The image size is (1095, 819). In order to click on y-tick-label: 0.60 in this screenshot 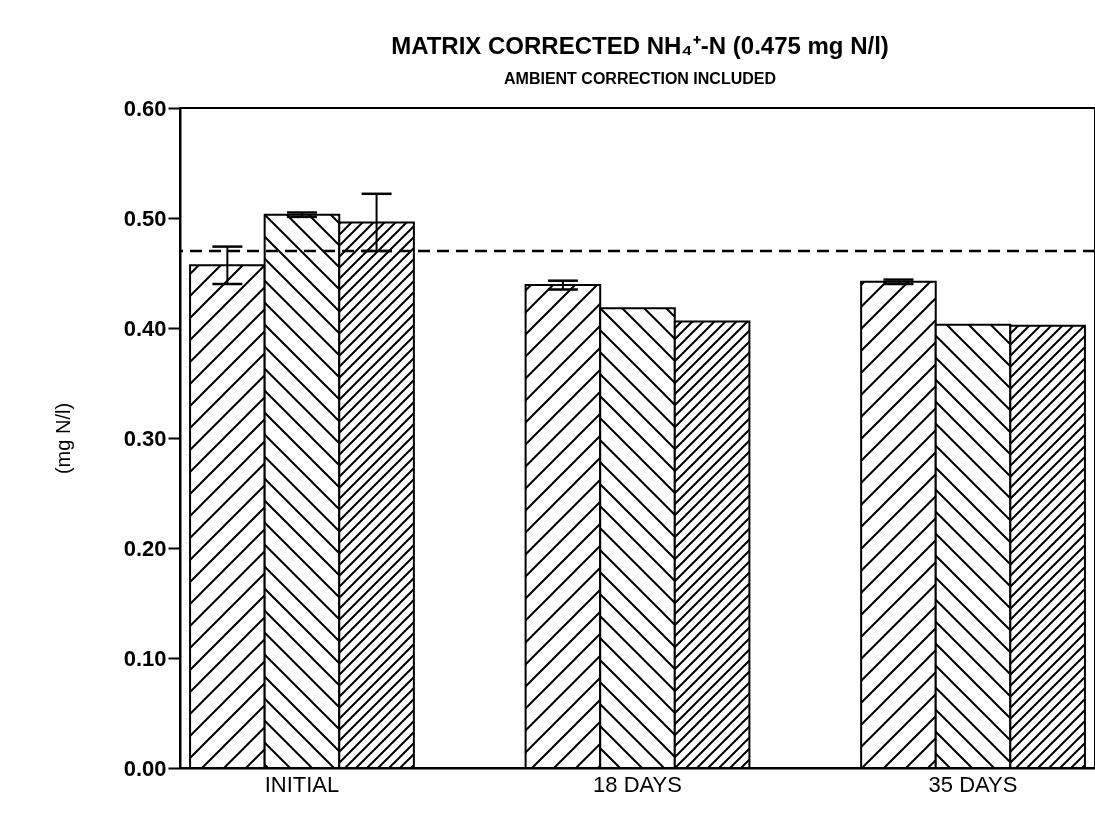, I will do `click(145, 108)`.